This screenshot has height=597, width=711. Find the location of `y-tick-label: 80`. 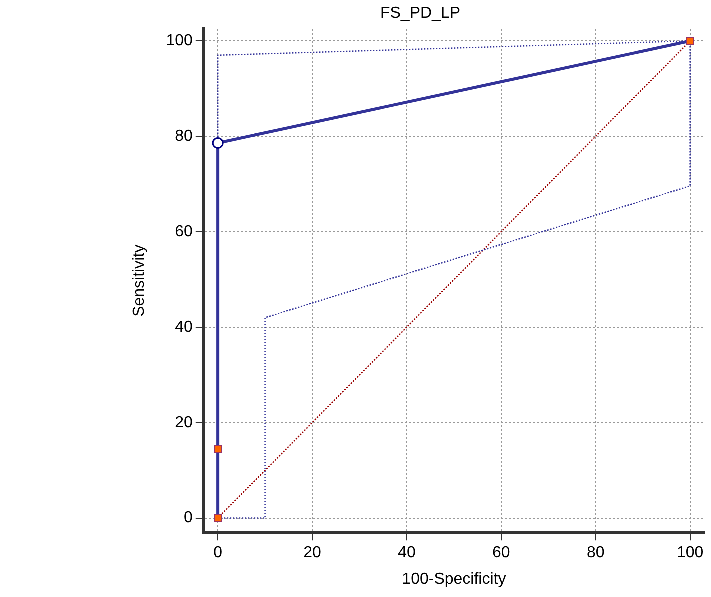

y-tick-label: 80 is located at coordinates (184, 136).